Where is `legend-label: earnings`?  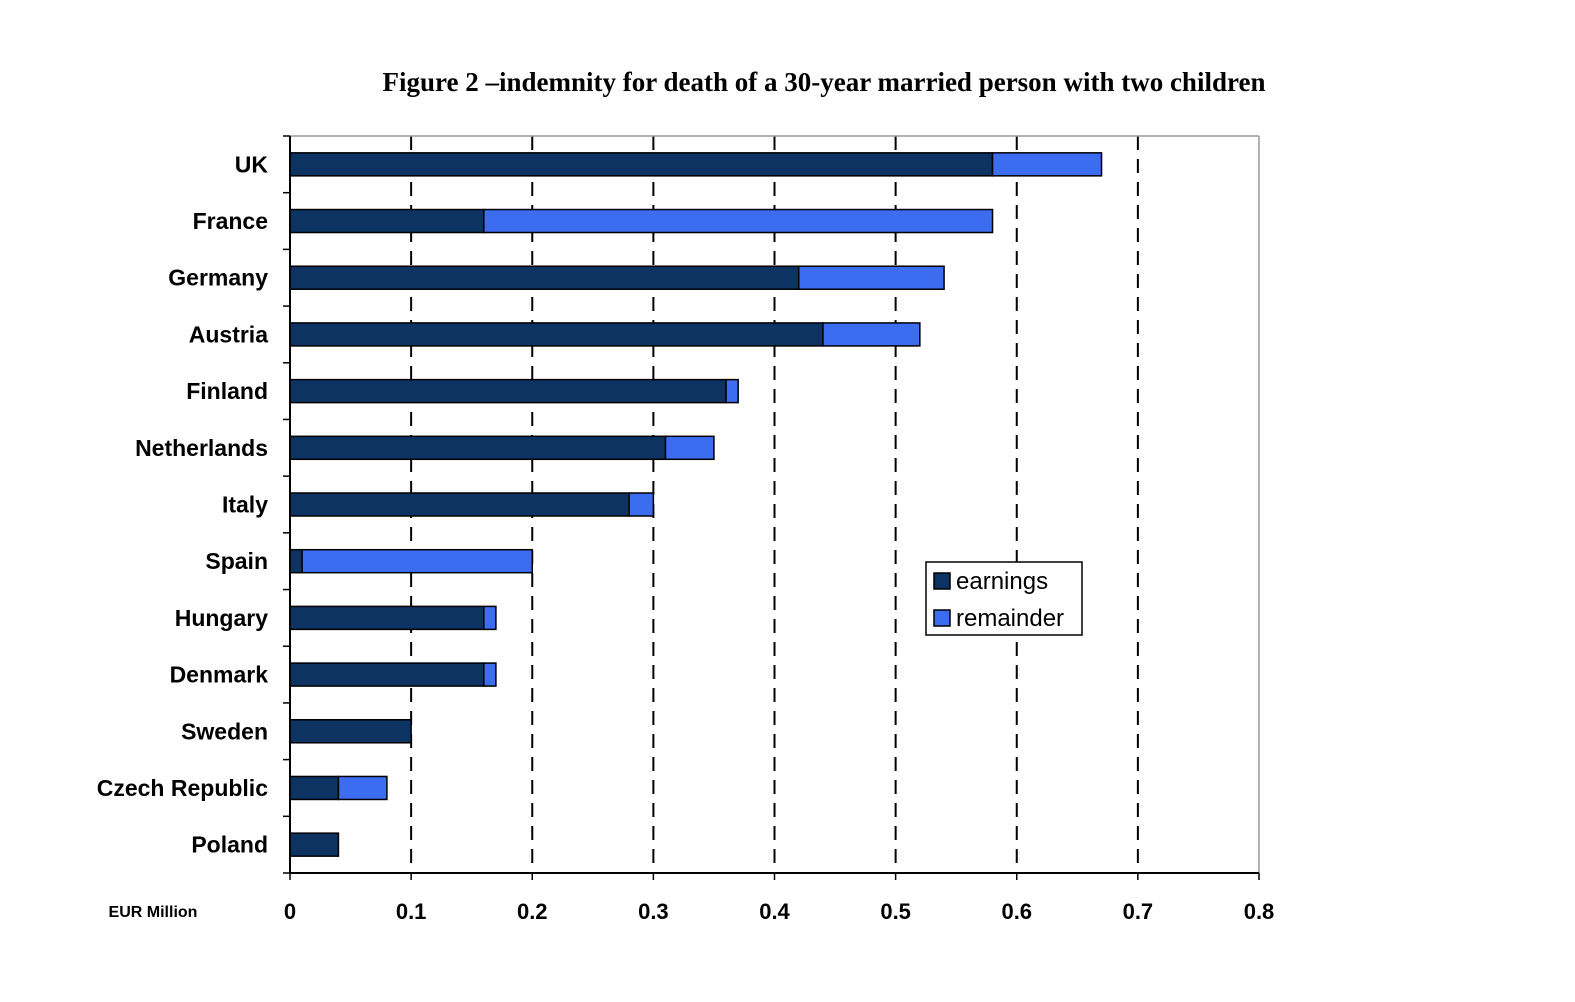 legend-label: earnings is located at coordinates (1002, 581).